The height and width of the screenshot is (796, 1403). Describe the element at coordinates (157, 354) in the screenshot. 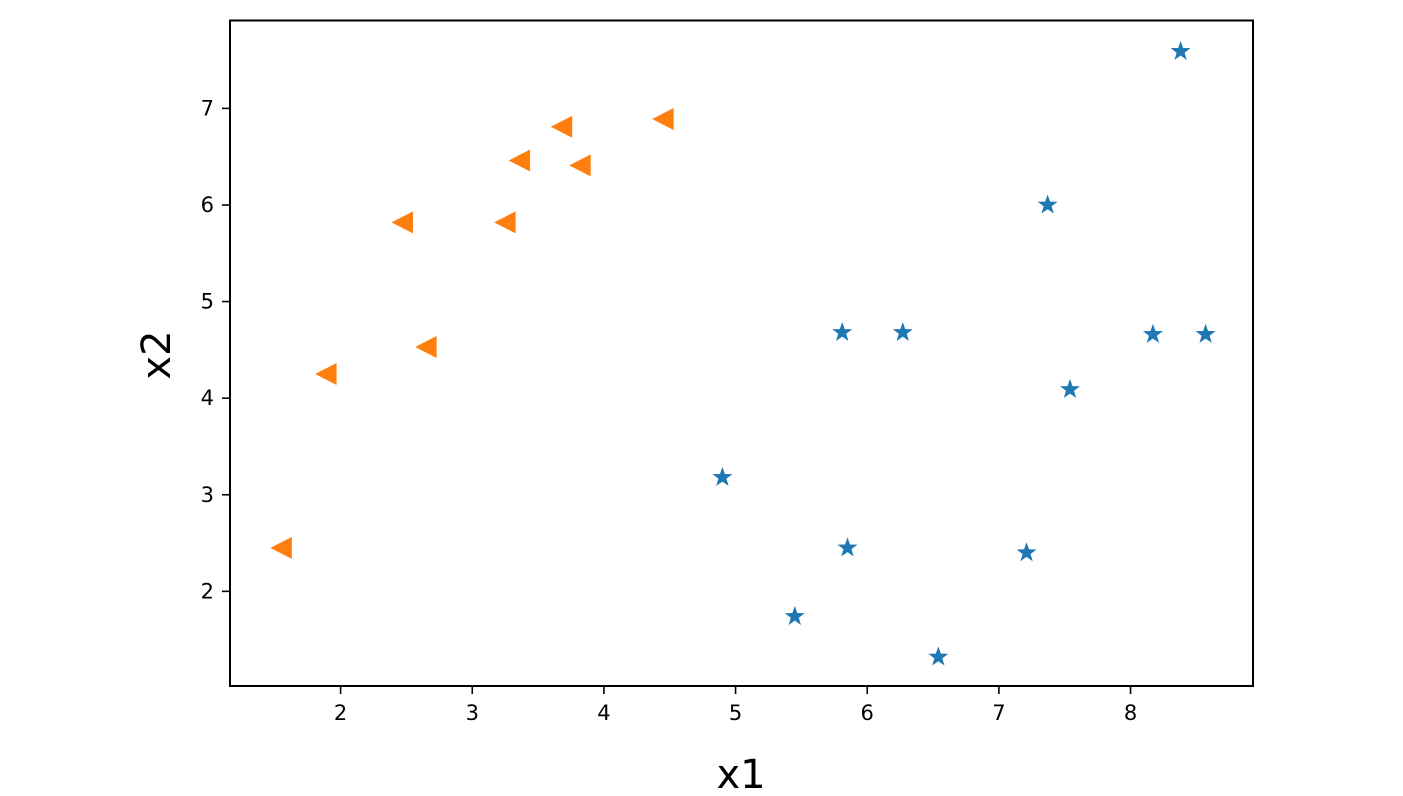

I see `y-axis-label: x2` at that location.